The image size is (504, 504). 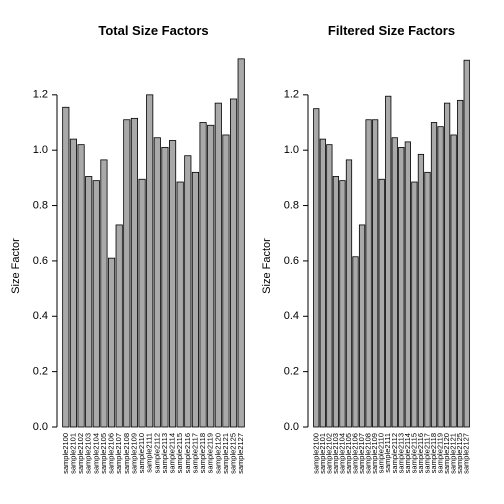 What do you see at coordinates (291, 95) in the screenshot?
I see `y-tick-label: 1.2` at bounding box center [291, 95].